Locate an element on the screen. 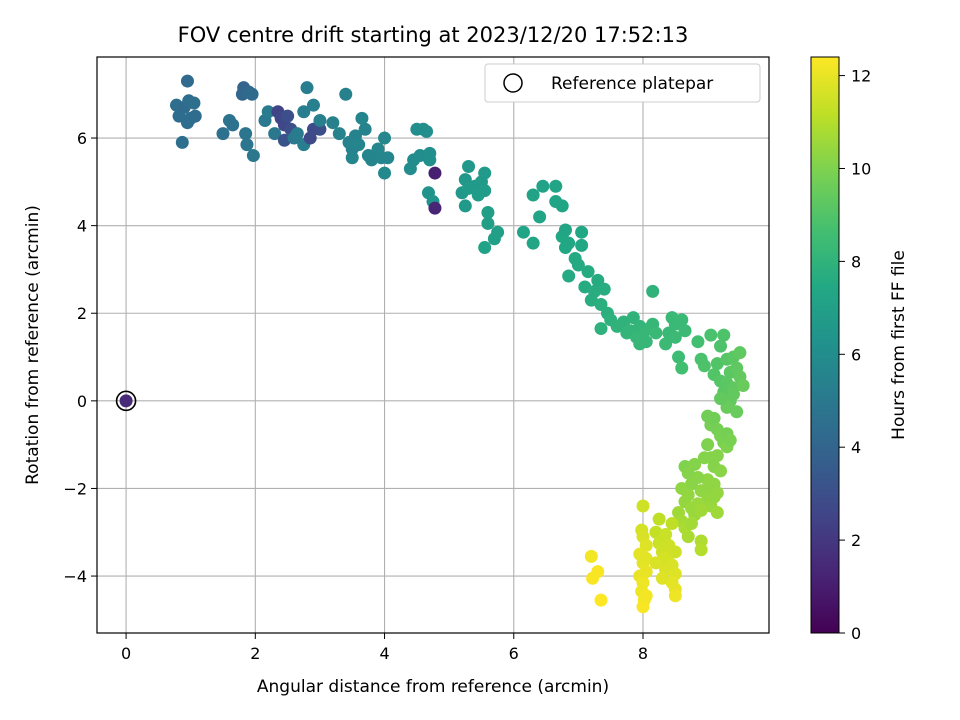  y-axis-label: Rotation from reference (arcmin) is located at coordinates (33, 345).